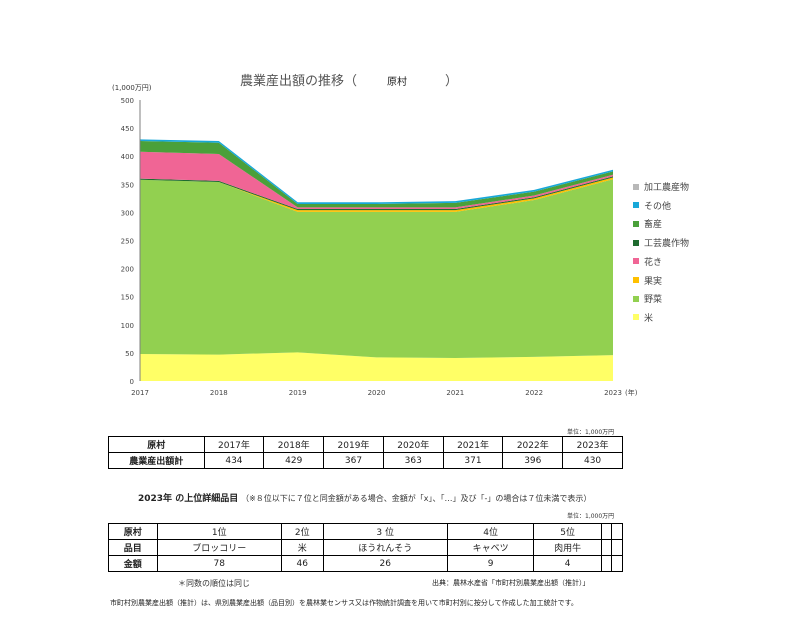 Image resolution: width=794 pixels, height=635 pixels. What do you see at coordinates (129, 354) in the screenshot?
I see `y-tick-label: 50` at bounding box center [129, 354].